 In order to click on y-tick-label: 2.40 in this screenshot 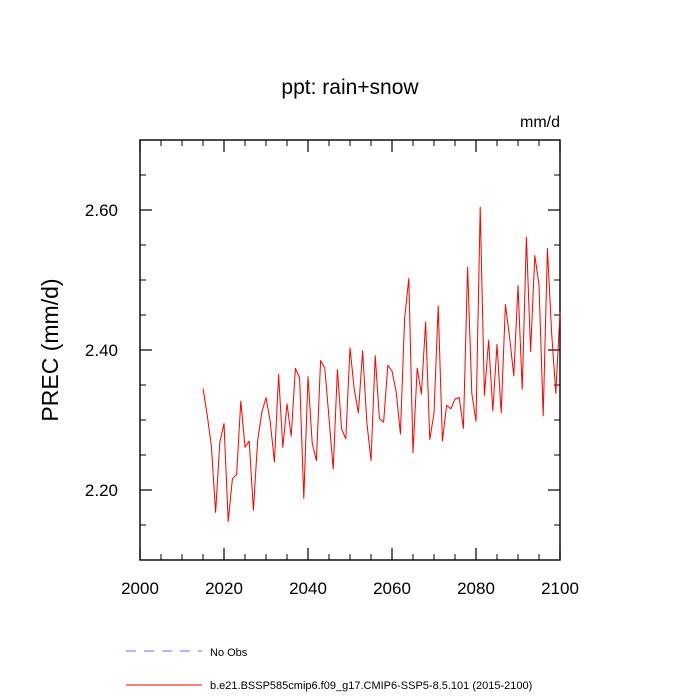, I will do `click(101, 350)`.